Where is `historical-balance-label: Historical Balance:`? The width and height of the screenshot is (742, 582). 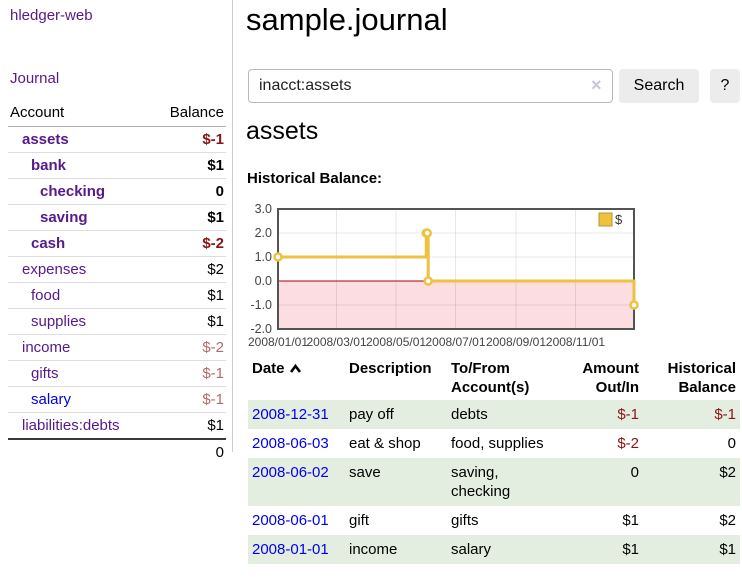 historical-balance-label: Historical Balance: is located at coordinates (315, 178).